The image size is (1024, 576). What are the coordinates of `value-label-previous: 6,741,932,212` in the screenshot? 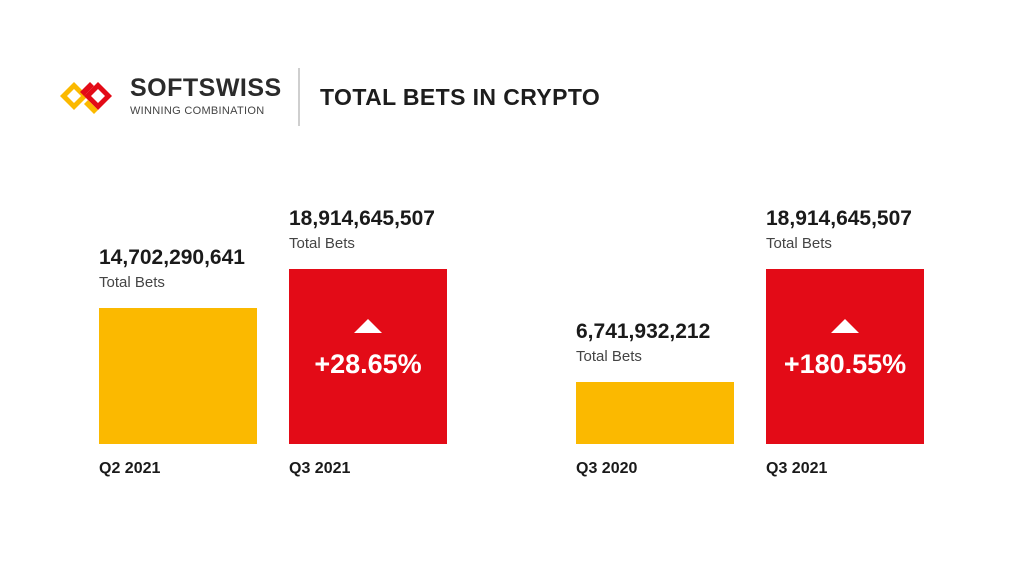 It's located at (643, 331).